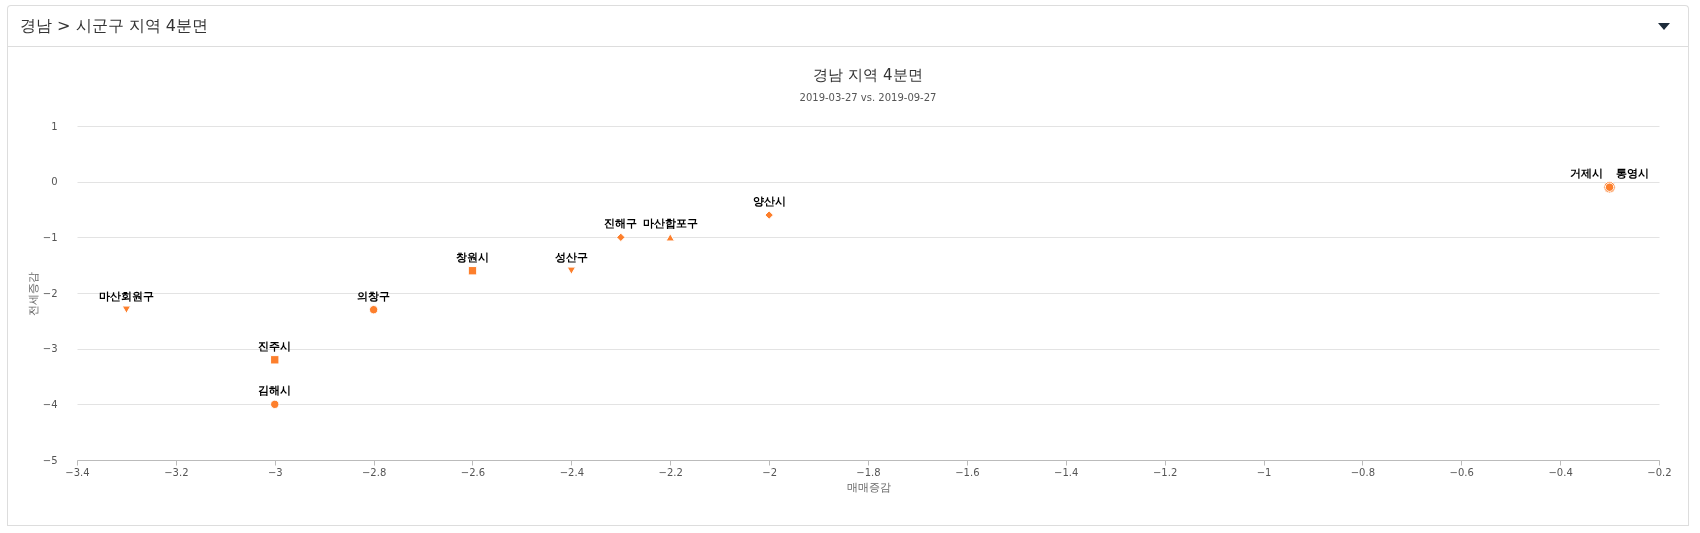 The image size is (1700, 533). Describe the element at coordinates (571, 257) in the screenshot. I see `series-label: 성산구` at that location.